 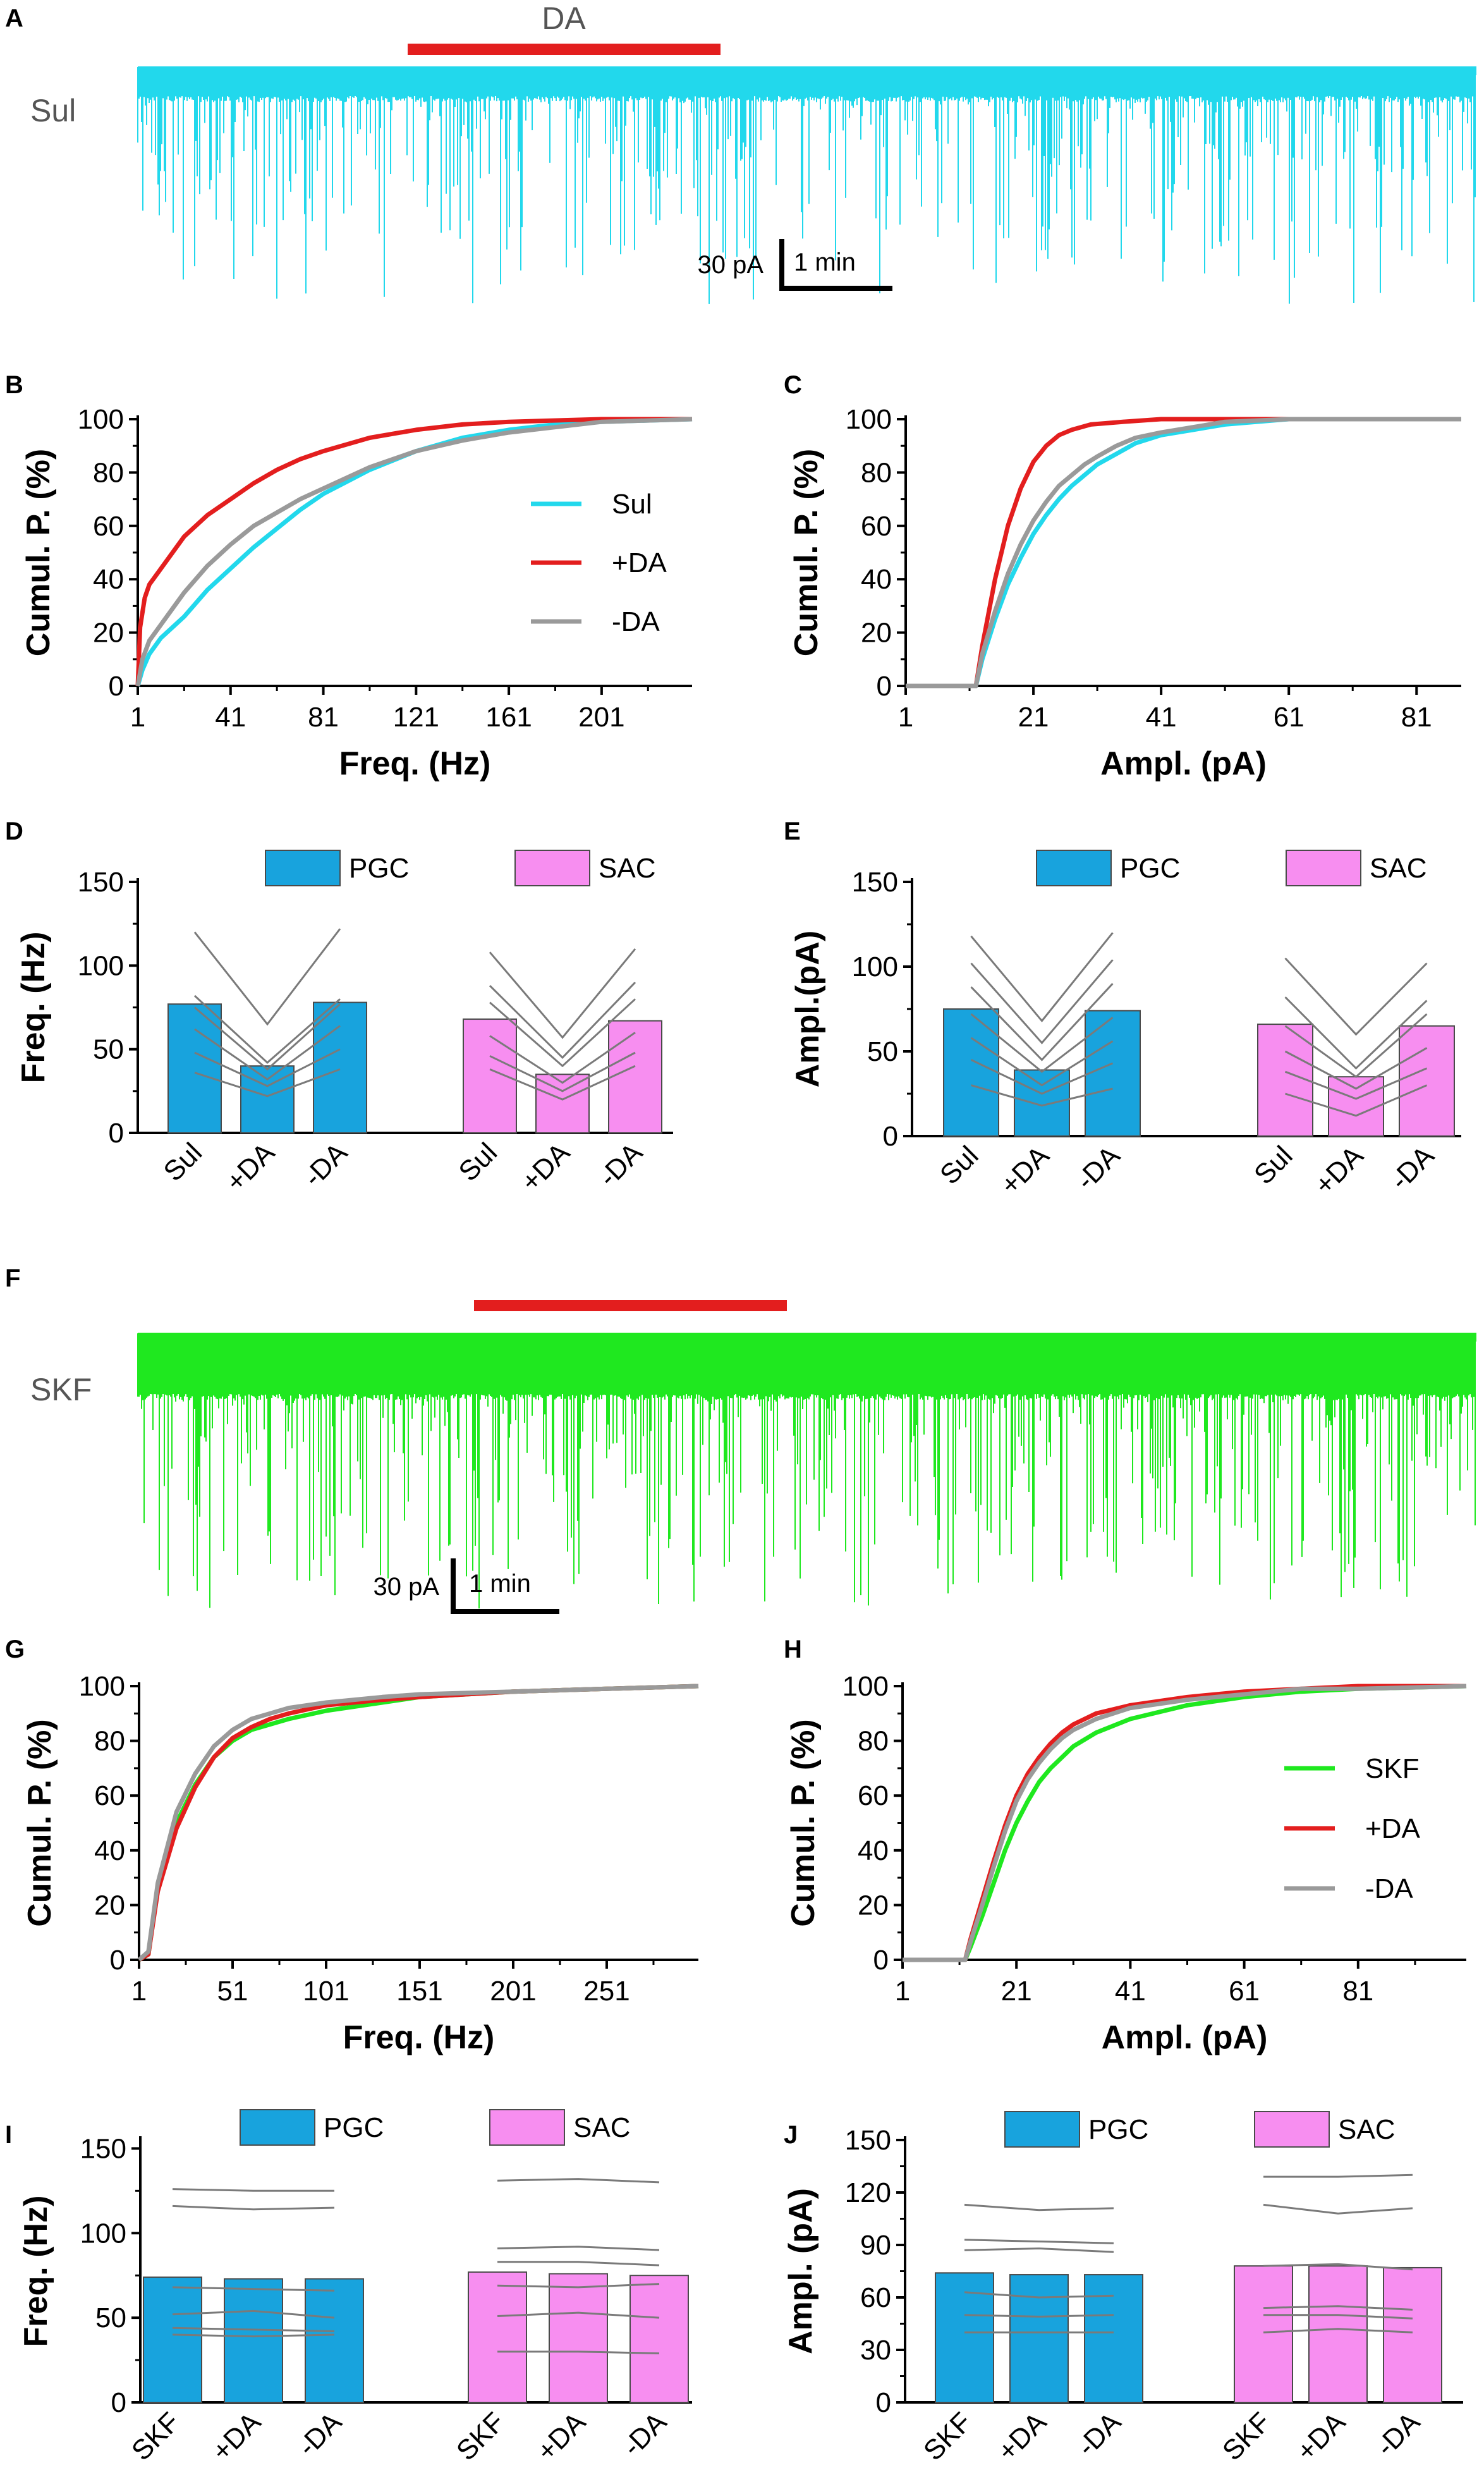 What do you see at coordinates (15, 1649) in the screenshot?
I see `panel-letter-g: G` at bounding box center [15, 1649].